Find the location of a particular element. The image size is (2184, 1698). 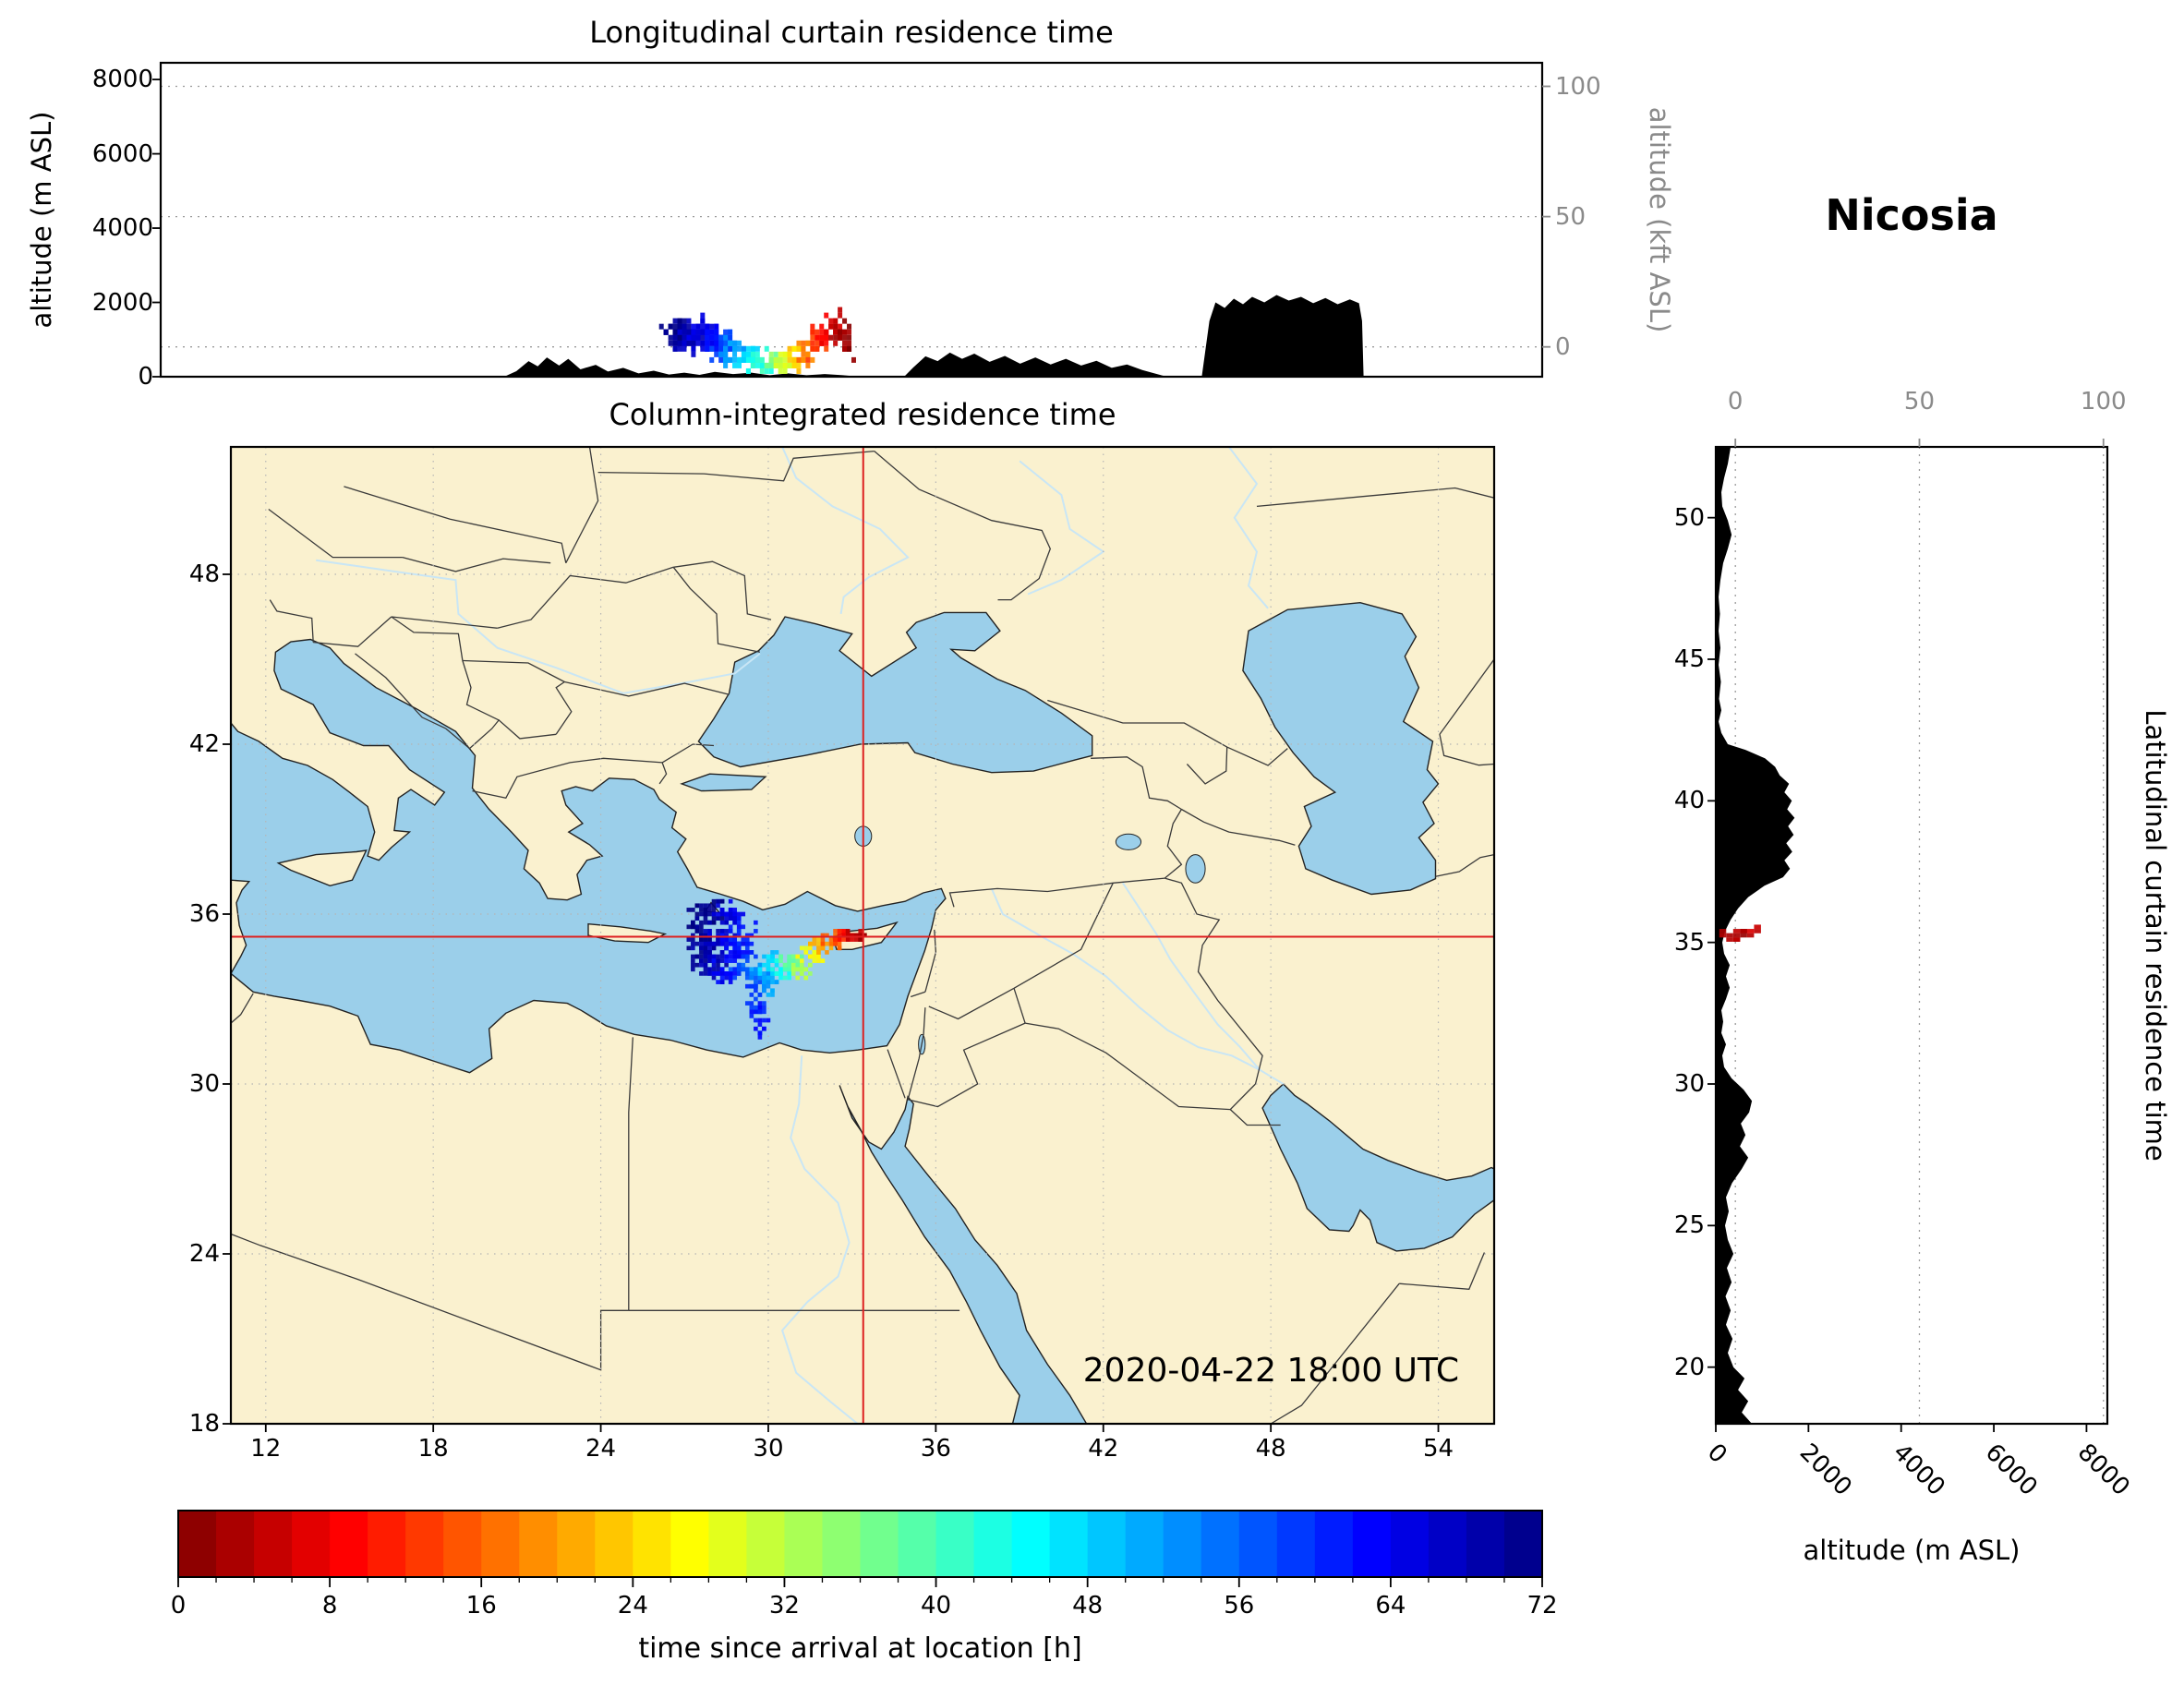

station-name: Nicosia is located at coordinates (1911, 215).